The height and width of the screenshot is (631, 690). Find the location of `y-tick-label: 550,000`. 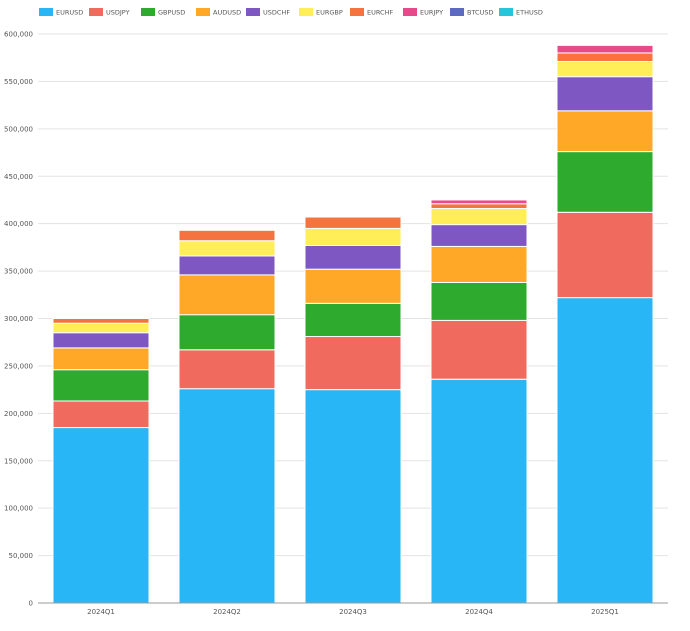

y-tick-label: 550,000 is located at coordinates (18, 82).